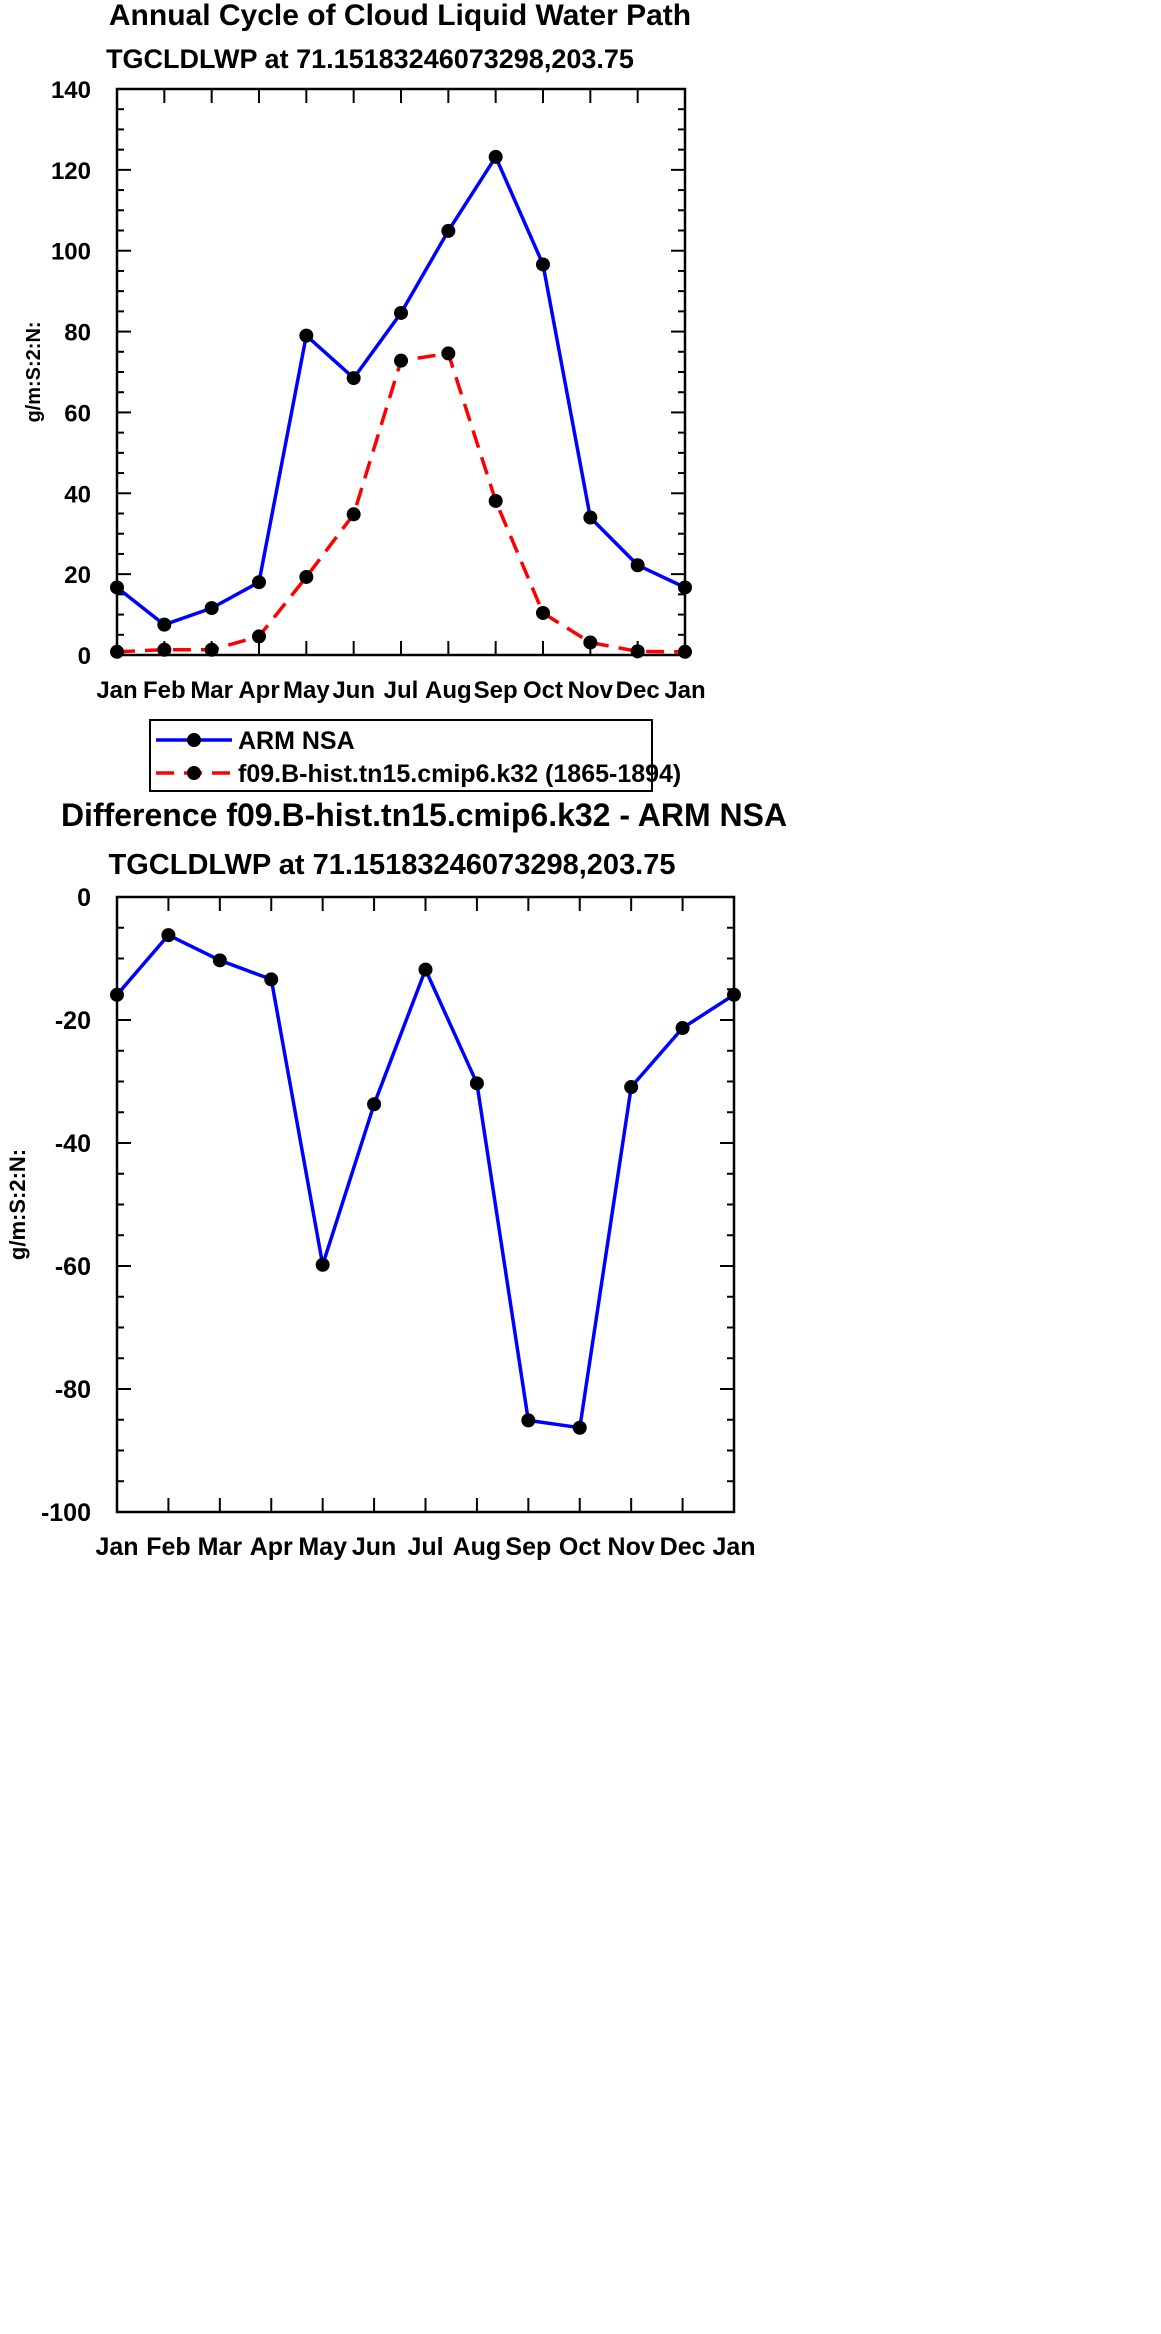 The height and width of the screenshot is (2334, 1161). Describe the element at coordinates (77, 333) in the screenshot. I see `y-tick-label: 80` at that location.